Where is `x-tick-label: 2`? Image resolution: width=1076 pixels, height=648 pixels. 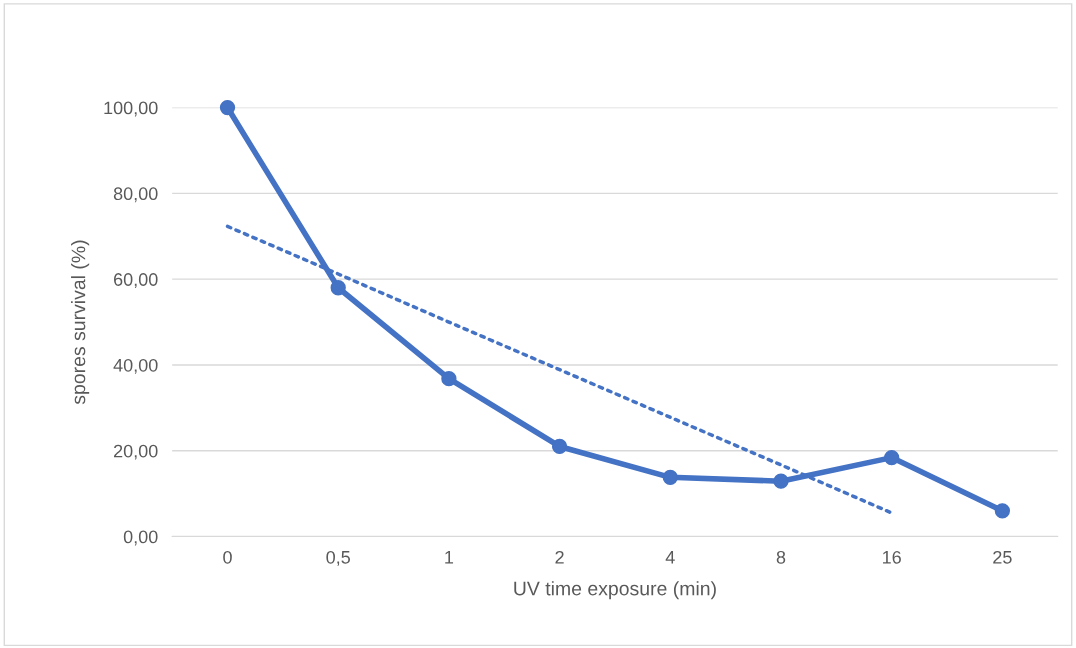 x-tick-label: 2 is located at coordinates (559, 557).